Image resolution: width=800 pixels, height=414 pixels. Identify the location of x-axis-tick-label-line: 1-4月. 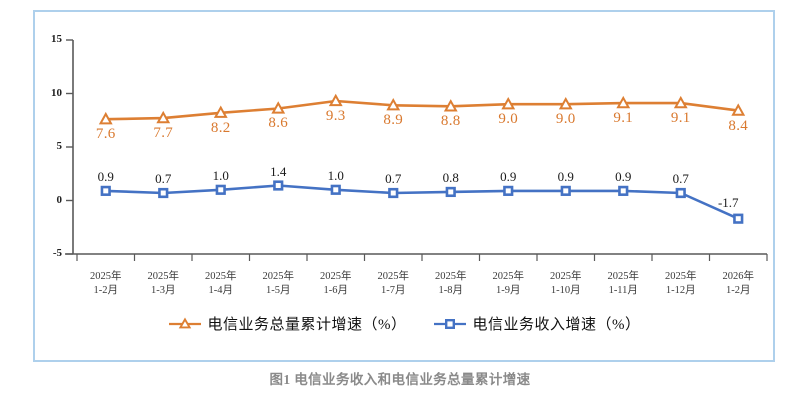
(221, 290).